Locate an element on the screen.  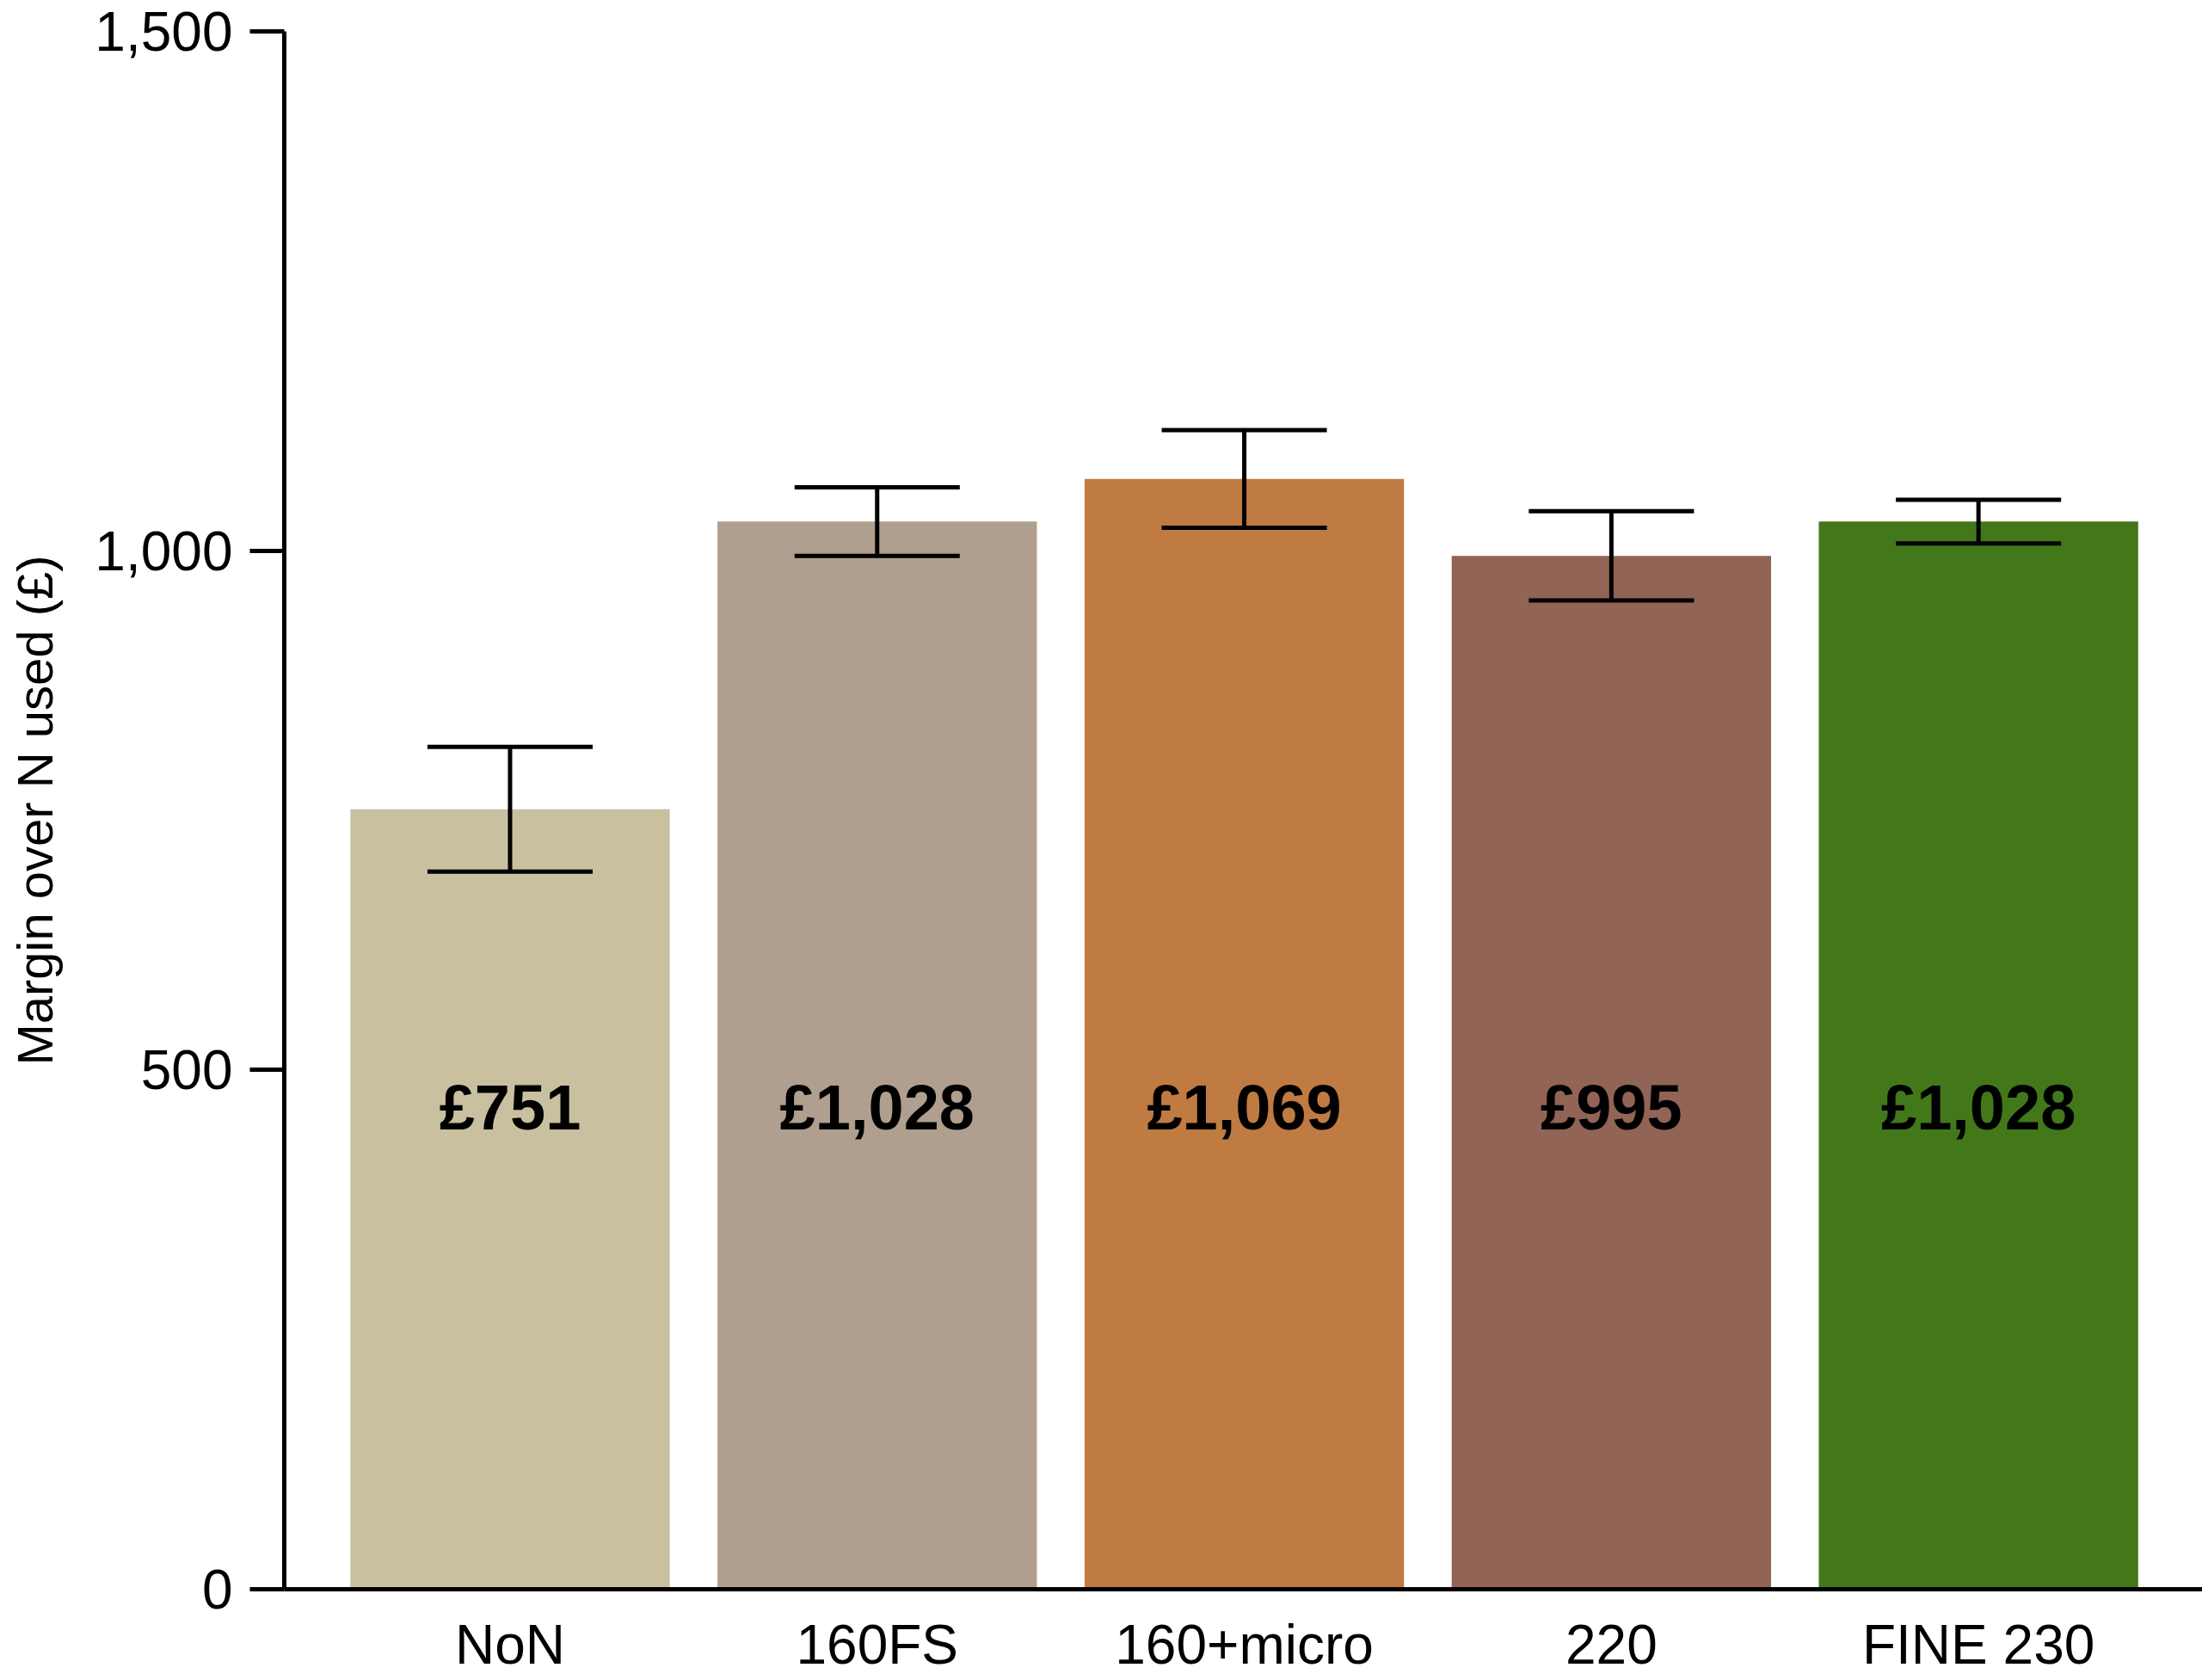
x-tick-label: 160+micro is located at coordinates (1244, 1644).